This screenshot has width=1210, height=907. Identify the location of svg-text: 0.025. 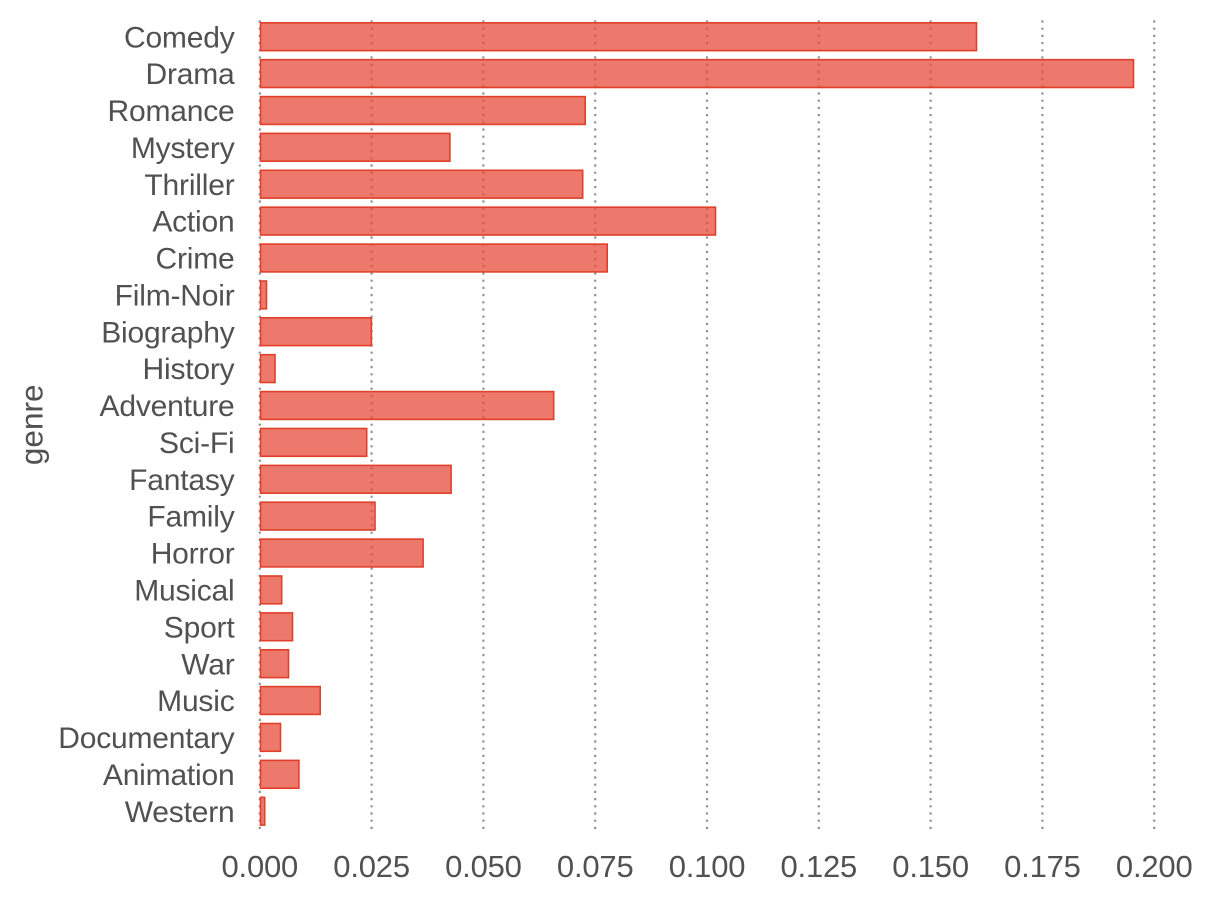
(371, 866).